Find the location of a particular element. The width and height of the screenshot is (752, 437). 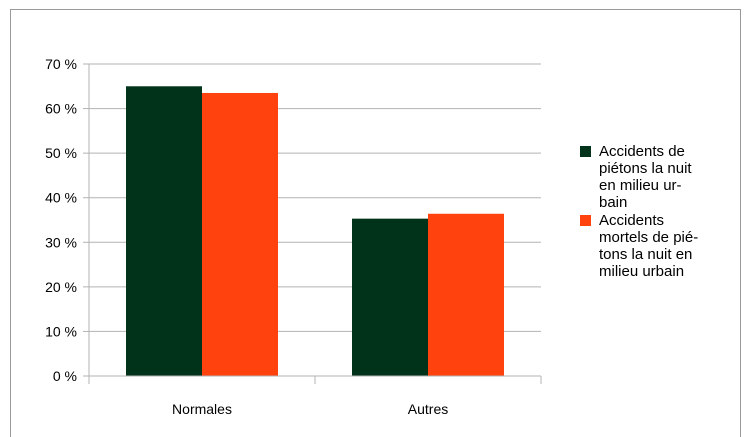

y-tick-label: 50 % is located at coordinates (61, 153).